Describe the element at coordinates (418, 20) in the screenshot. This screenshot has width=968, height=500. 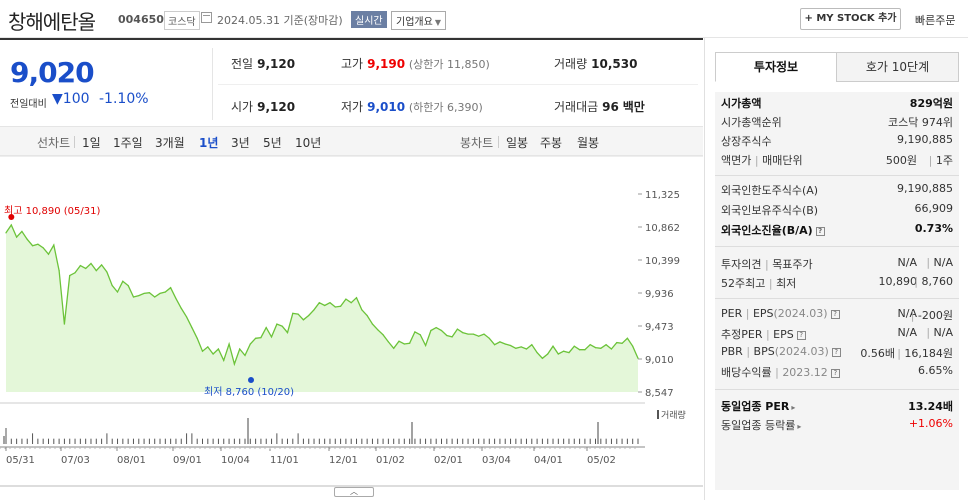
I see `company-overview-dropdown: 기업개요 ▼` at that location.